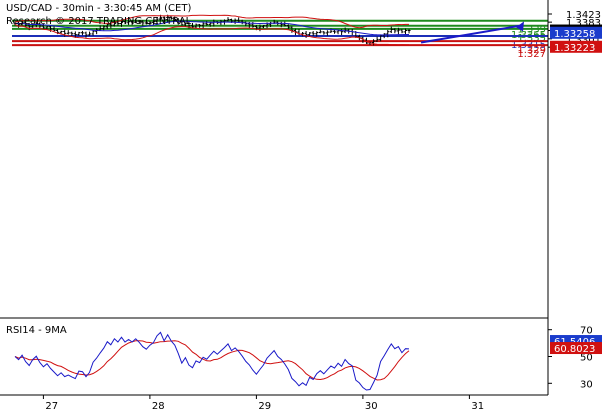 Image resolution: width=611 pixels, height=418 pixels. What do you see at coordinates (531, 38) in the screenshot?
I see `level-label: 1.335` at bounding box center [531, 38].